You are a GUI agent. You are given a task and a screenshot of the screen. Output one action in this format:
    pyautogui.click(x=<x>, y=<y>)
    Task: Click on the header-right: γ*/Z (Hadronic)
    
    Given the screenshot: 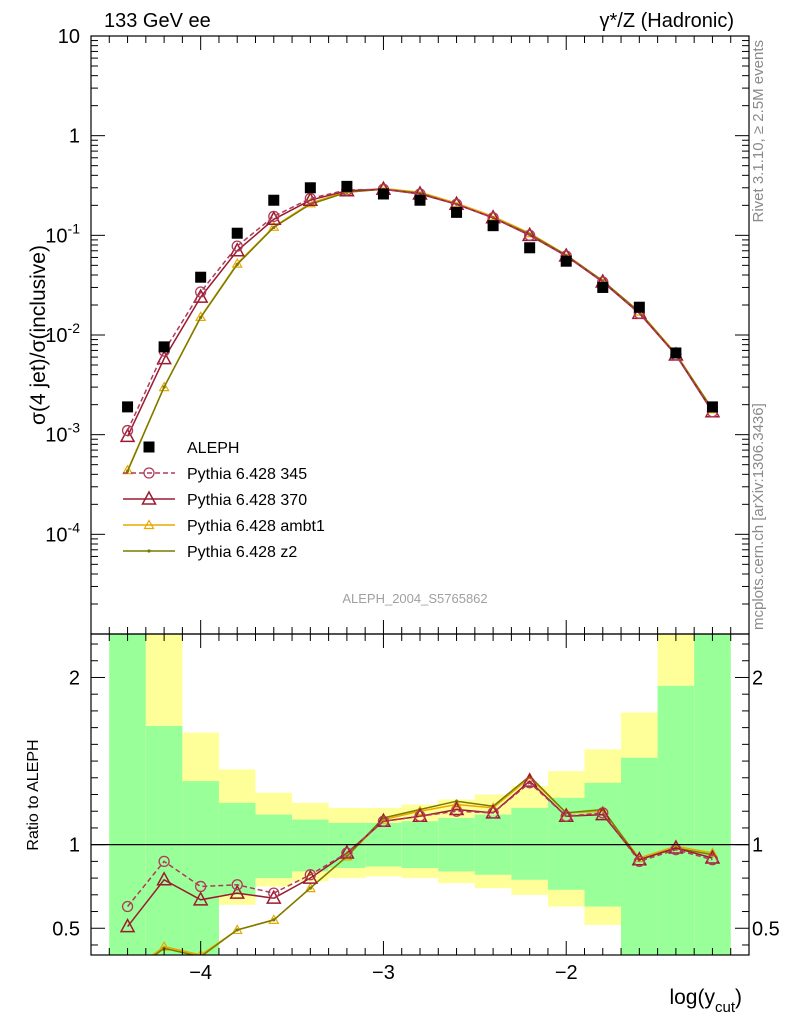 What is the action you would take?
    pyautogui.click(x=667, y=21)
    